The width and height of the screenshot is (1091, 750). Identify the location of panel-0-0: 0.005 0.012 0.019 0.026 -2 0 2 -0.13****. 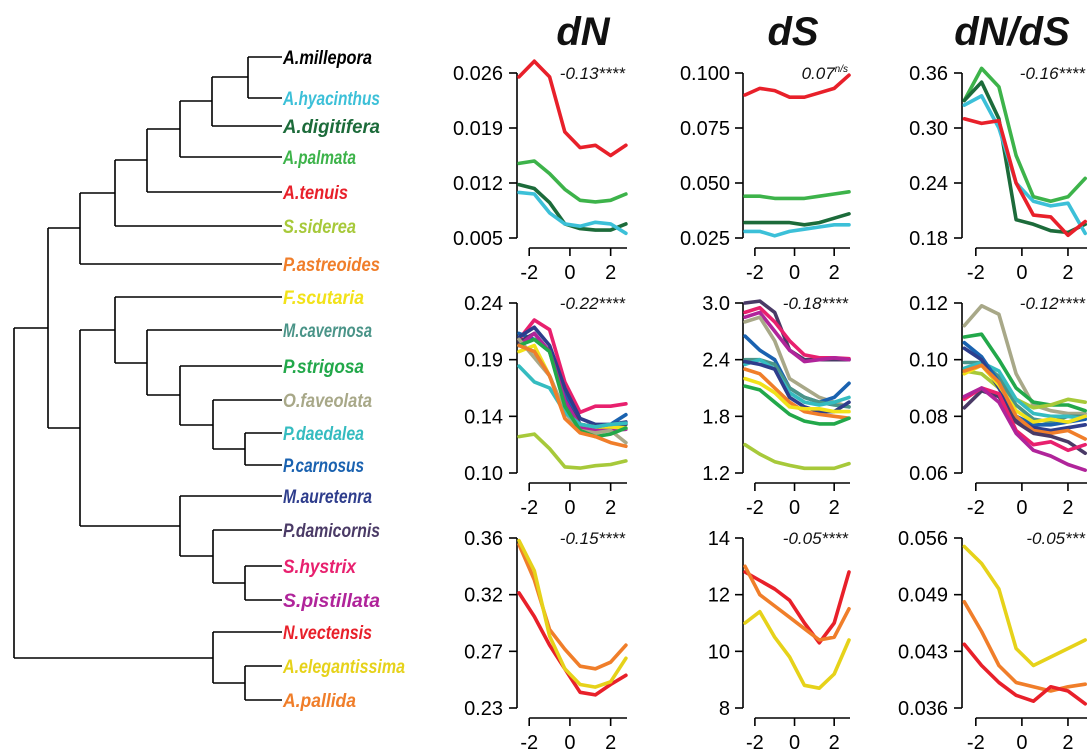
(540, 171).